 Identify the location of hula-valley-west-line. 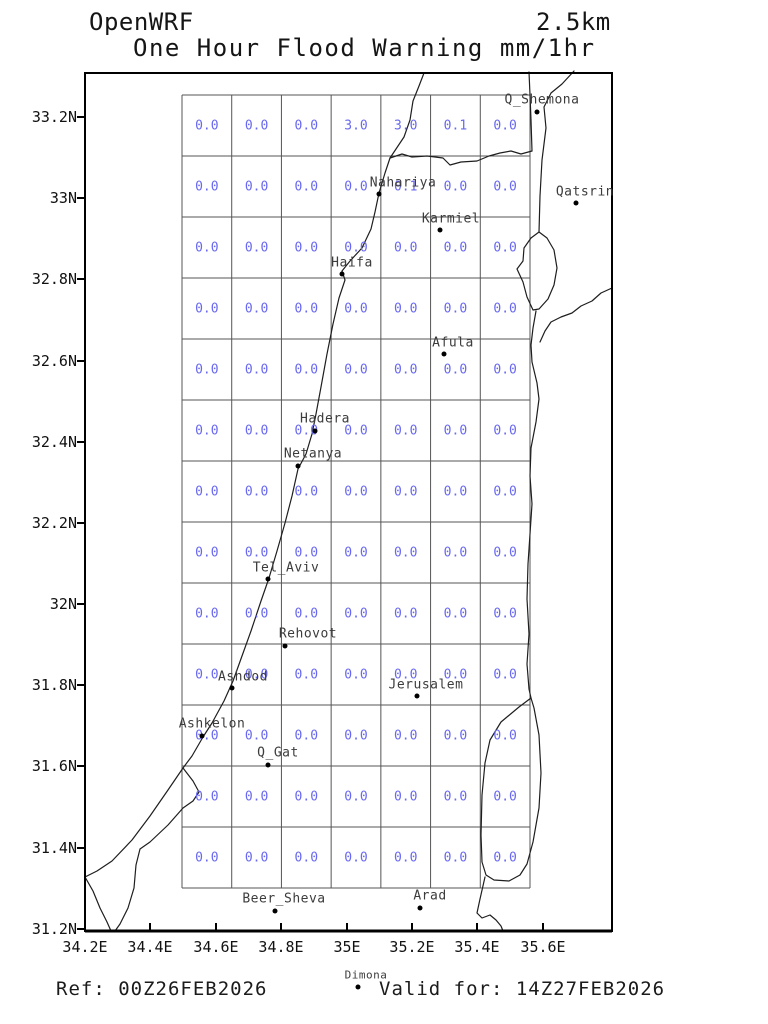
(530, 111).